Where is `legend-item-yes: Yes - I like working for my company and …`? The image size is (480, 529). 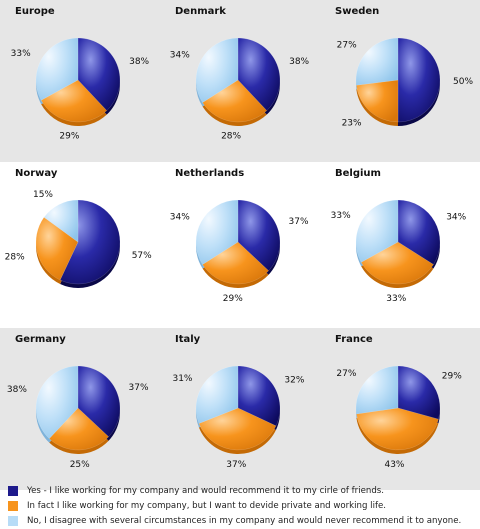 legend-item-yes: Yes - I like working for my company and … is located at coordinates (242, 491).